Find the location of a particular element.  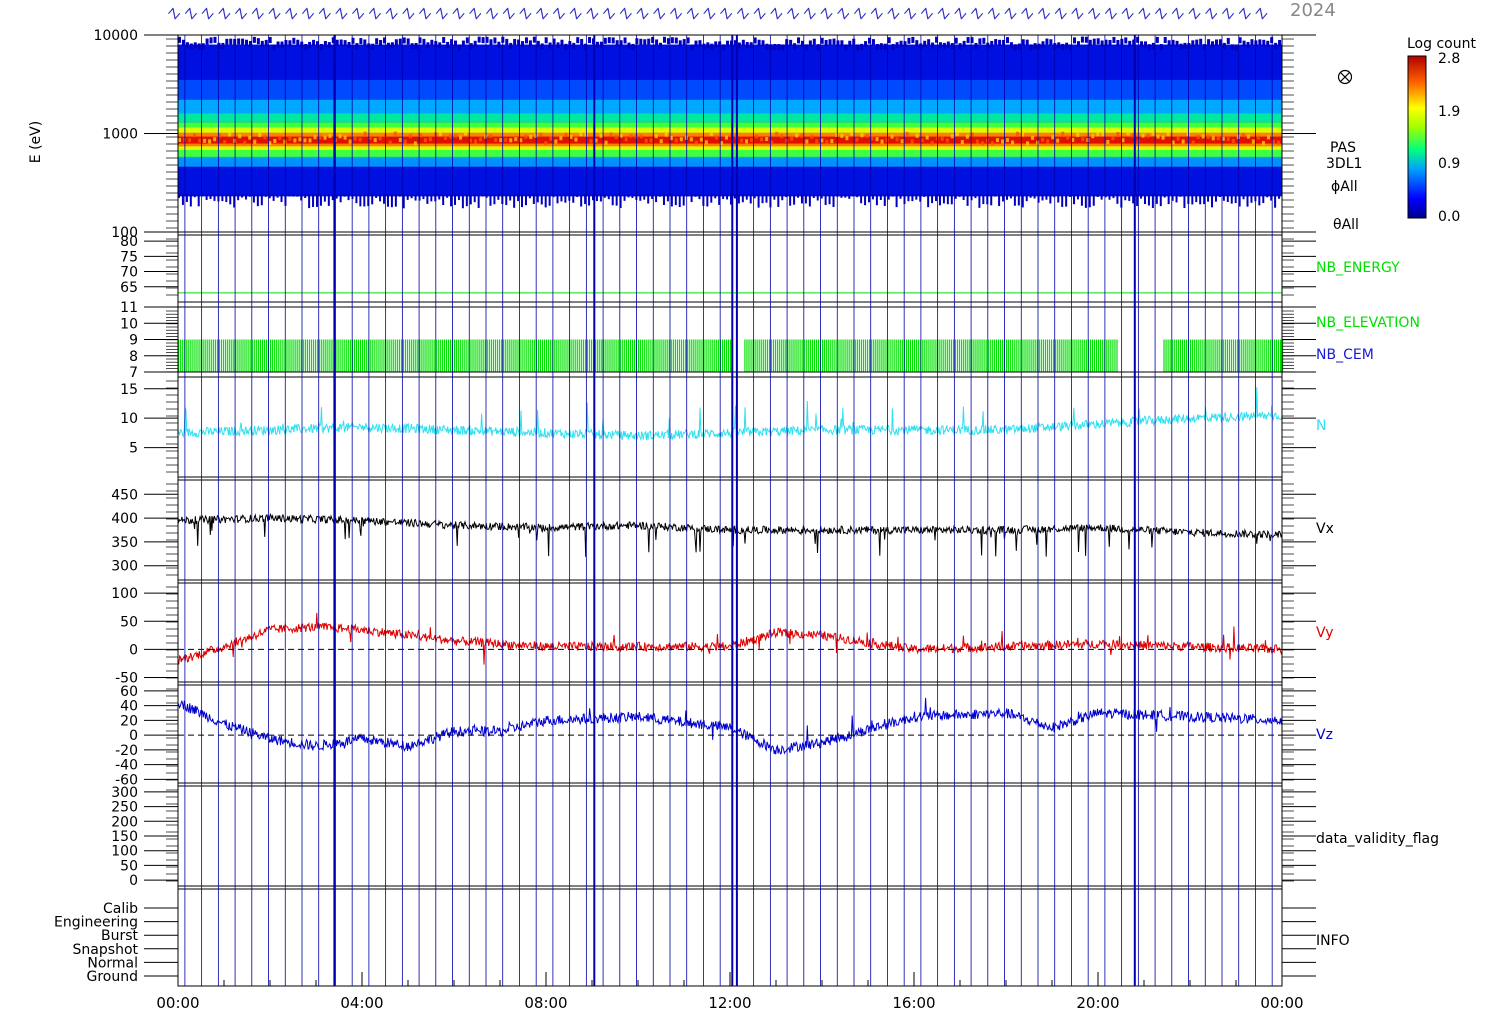

spec-label-phi: ϕAll is located at coordinates (1344, 187).